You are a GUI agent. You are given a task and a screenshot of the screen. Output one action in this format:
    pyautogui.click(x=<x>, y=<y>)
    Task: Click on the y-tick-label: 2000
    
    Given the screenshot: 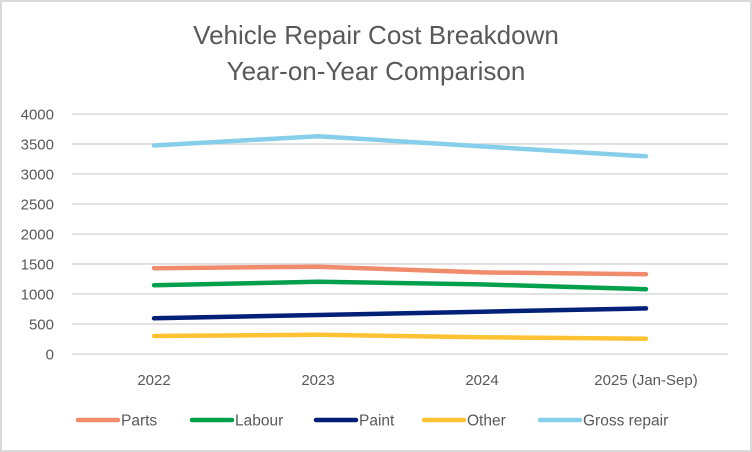 What is the action you would take?
    pyautogui.click(x=37, y=235)
    